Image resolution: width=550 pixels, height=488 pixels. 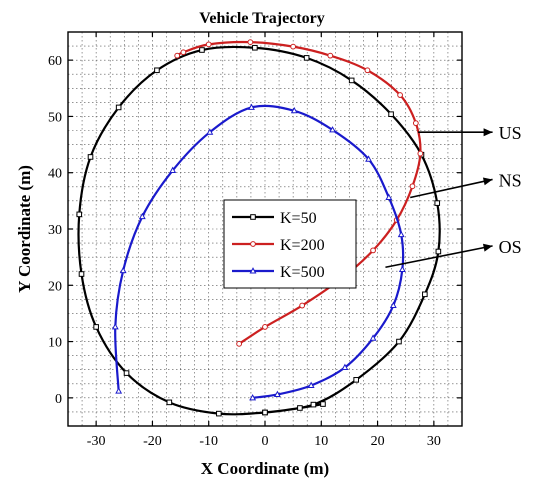 What do you see at coordinates (510, 247) in the screenshot?
I see `annotation-label: OS` at bounding box center [510, 247].